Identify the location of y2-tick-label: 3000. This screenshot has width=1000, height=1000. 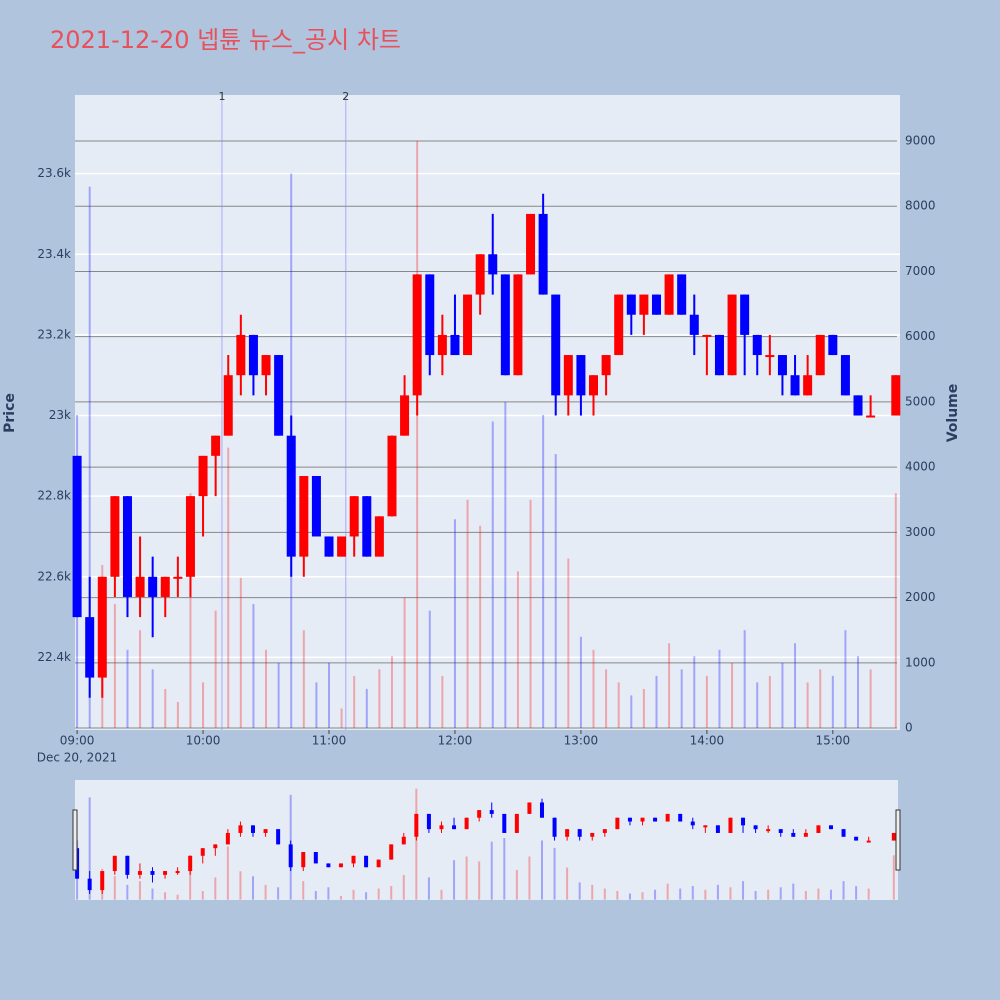
(920, 532).